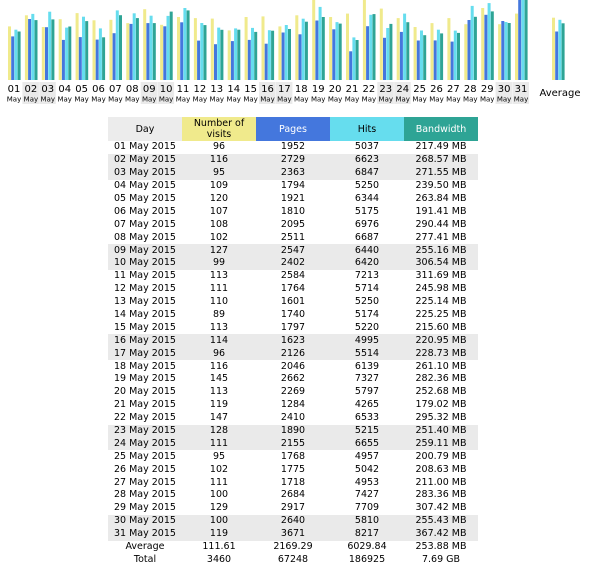 This screenshot has height=581, width=589. I want to click on cell-visits: 113, so click(219, 276).